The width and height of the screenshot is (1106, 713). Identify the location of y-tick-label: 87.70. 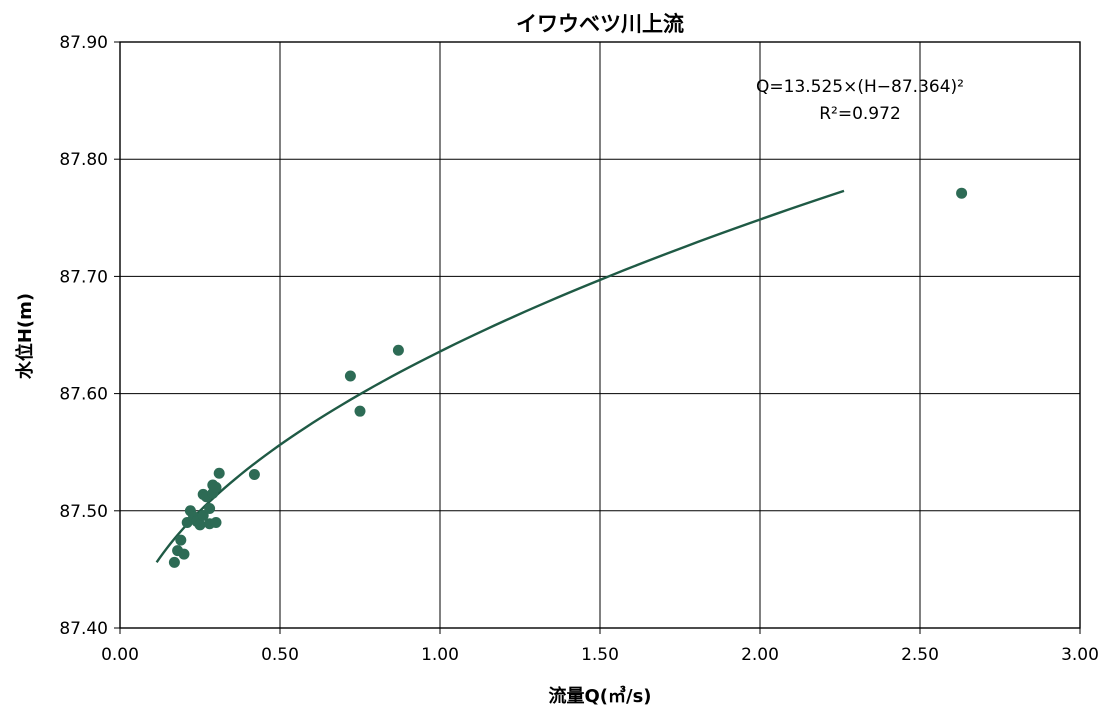
(83, 277).